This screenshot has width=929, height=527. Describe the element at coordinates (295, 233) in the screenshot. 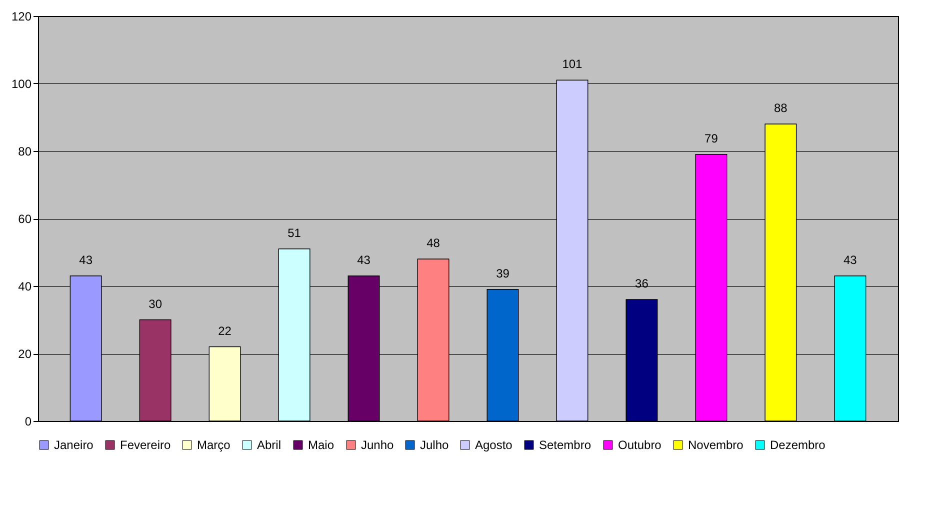

I see `data-label: 51` at that location.